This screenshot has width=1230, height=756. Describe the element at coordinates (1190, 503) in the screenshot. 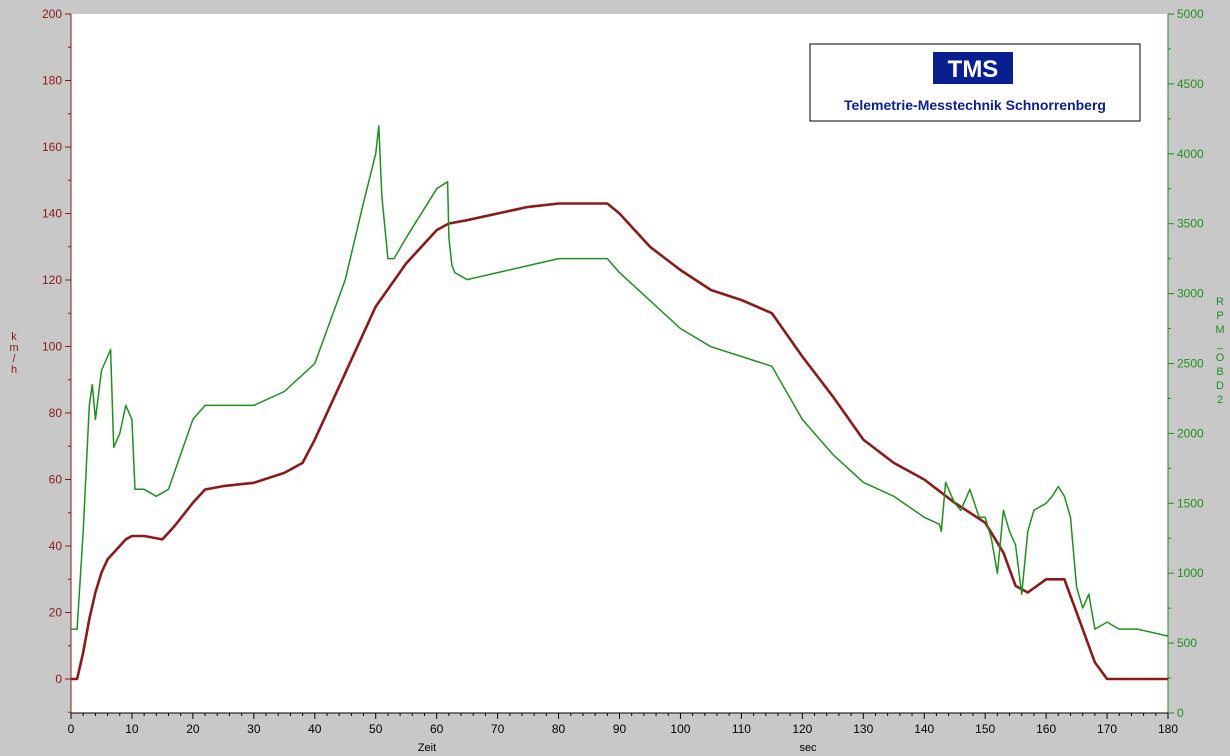

I see `right-tick-label: 1500` at that location.